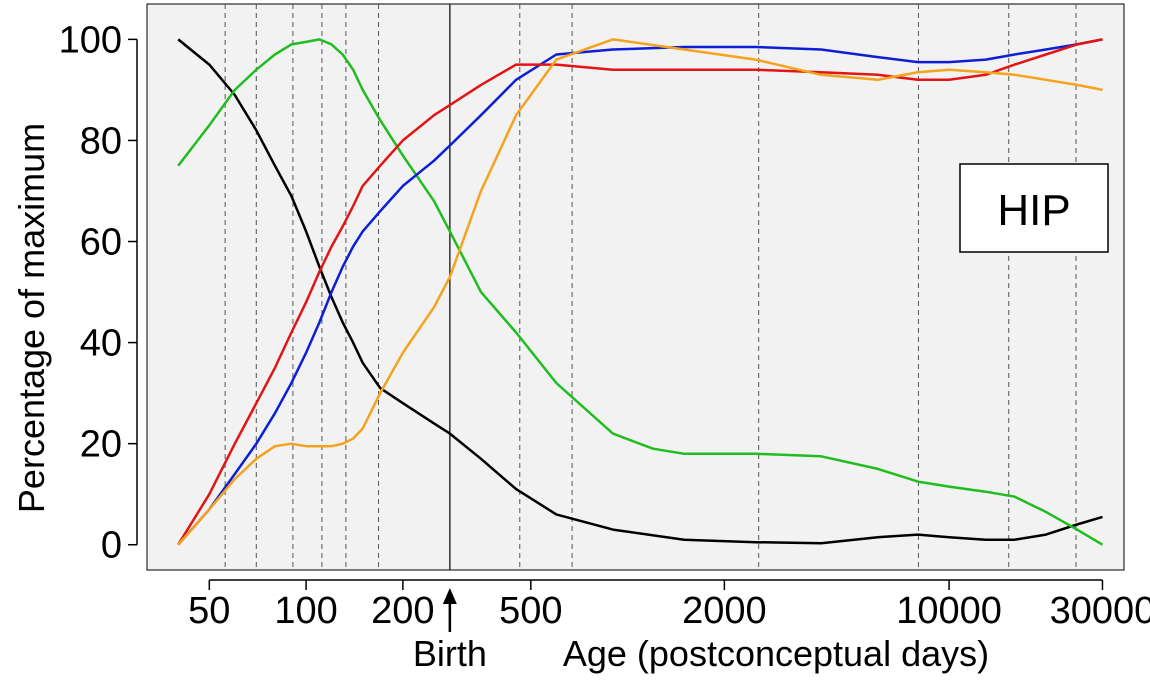 Image resolution: width=1150 pixels, height=688 pixels. I want to click on annotation-box: HIP, so click(1034, 208).